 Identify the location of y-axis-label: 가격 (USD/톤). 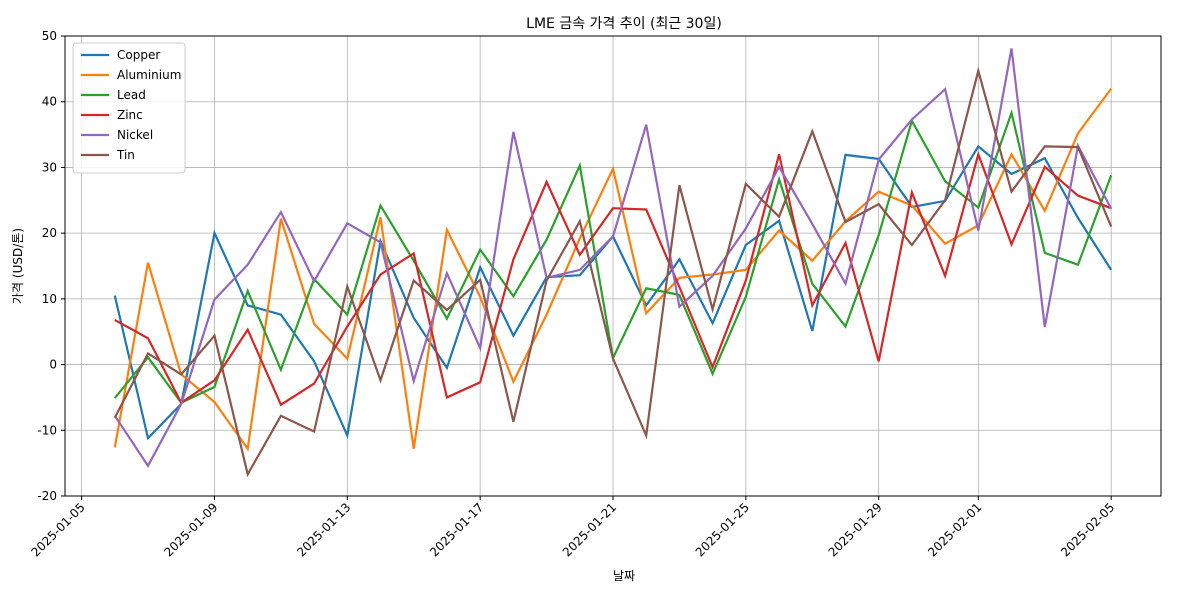
(18, 266).